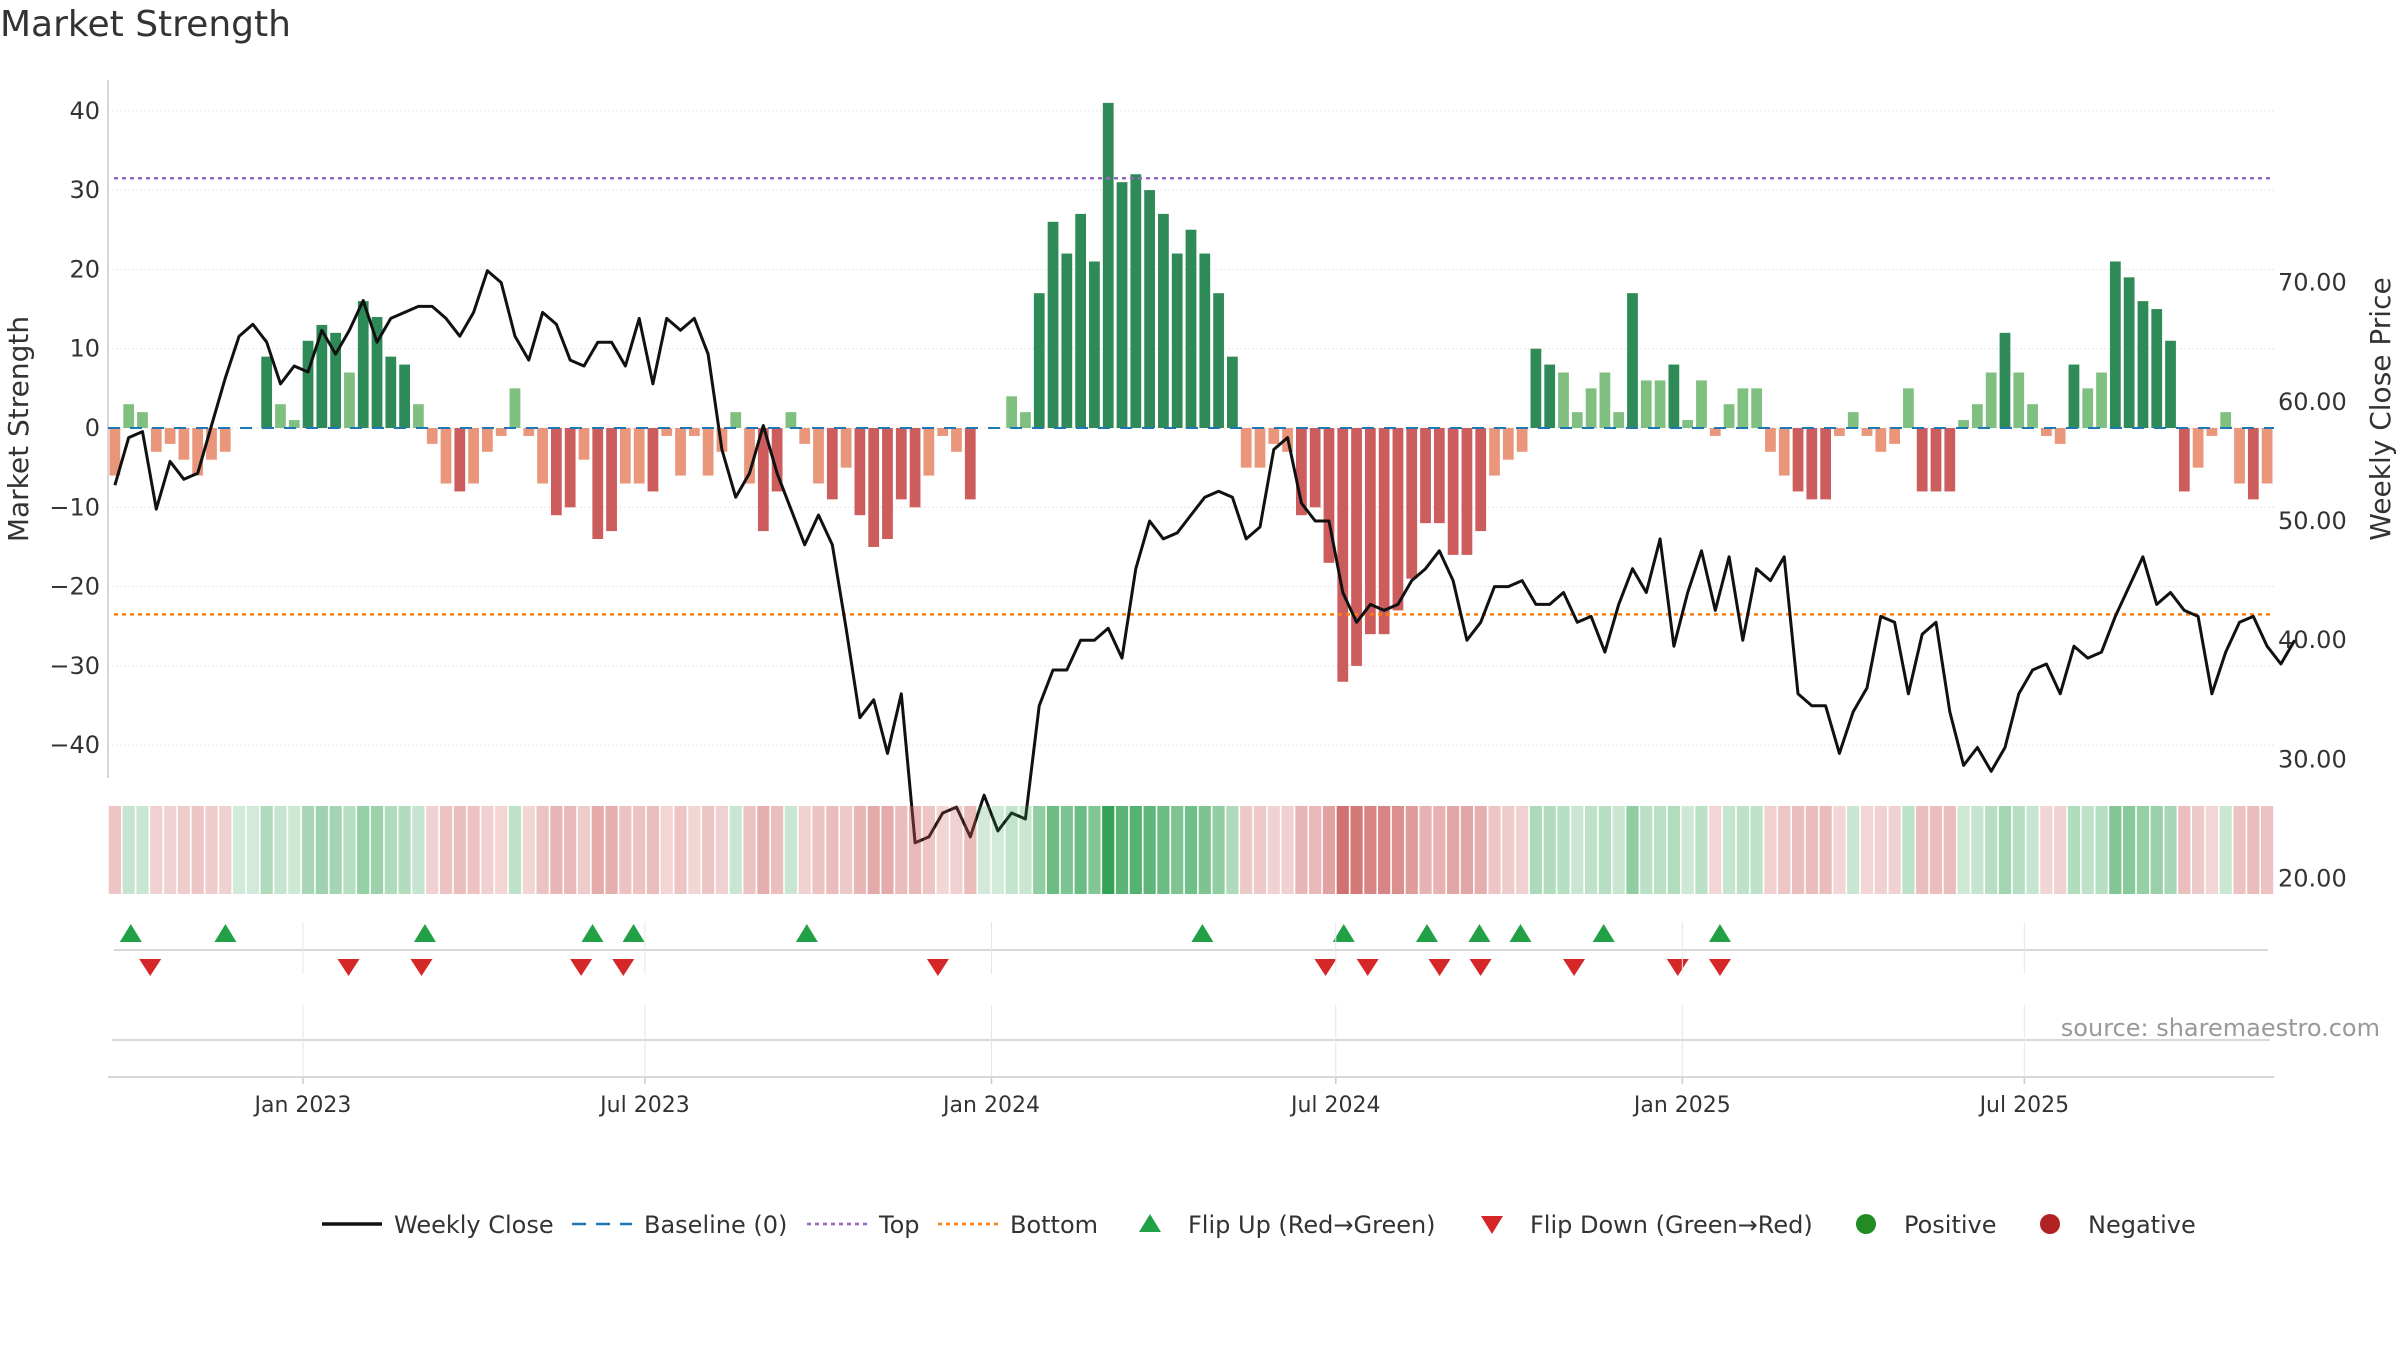 The width and height of the screenshot is (2400, 1350). I want to click on y-tick-label: 0, so click(92, 428).